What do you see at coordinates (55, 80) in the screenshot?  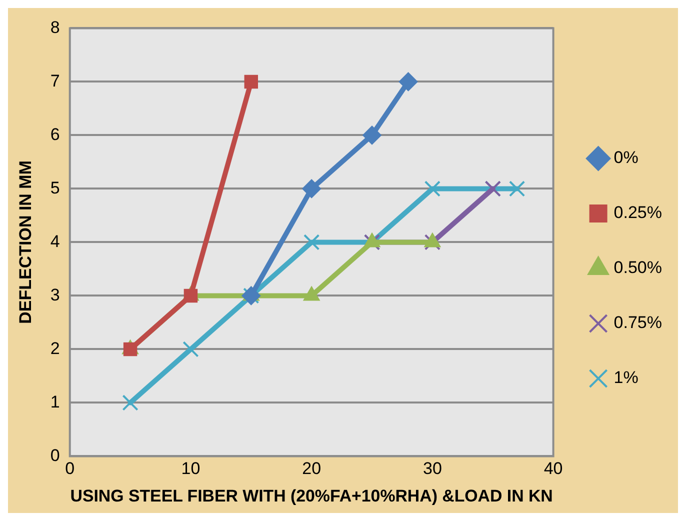 I see `y-tick-label: 7` at bounding box center [55, 80].